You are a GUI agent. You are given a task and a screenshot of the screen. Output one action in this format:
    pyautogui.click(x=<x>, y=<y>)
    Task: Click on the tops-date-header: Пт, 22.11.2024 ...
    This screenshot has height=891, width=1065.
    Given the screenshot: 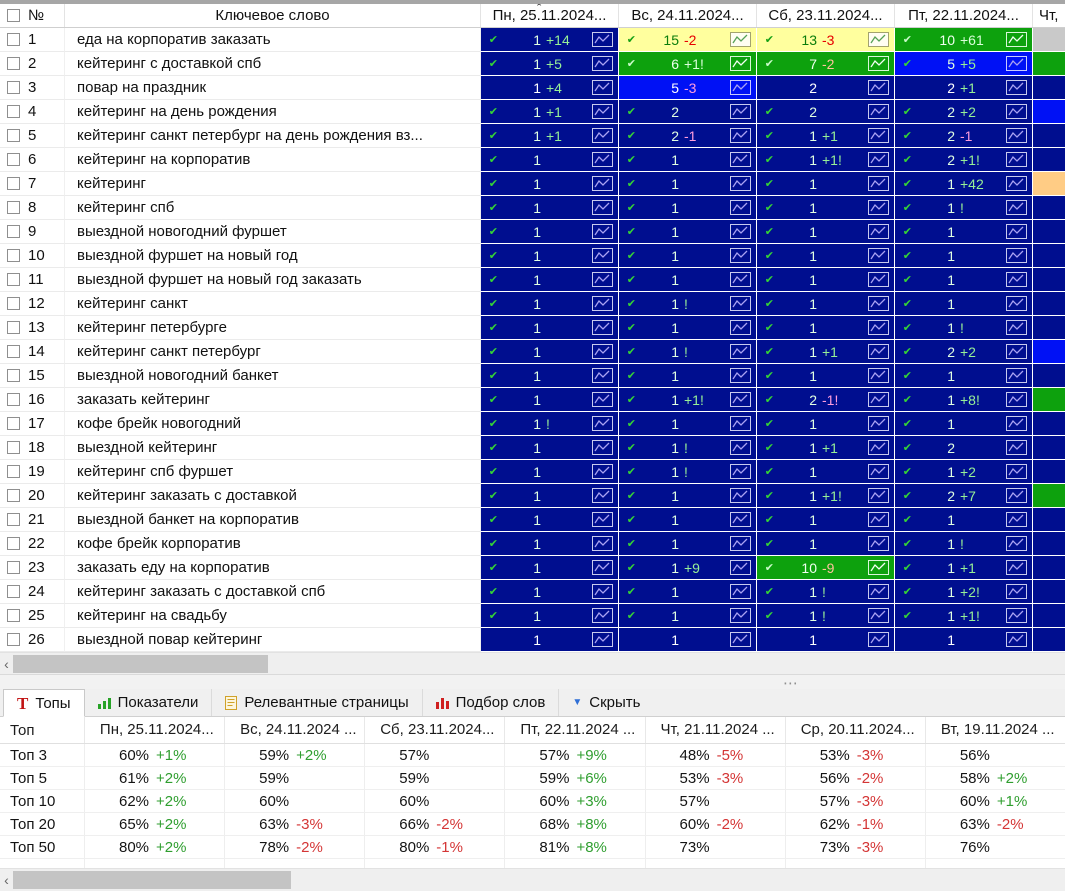 What is the action you would take?
    pyautogui.click(x=574, y=730)
    